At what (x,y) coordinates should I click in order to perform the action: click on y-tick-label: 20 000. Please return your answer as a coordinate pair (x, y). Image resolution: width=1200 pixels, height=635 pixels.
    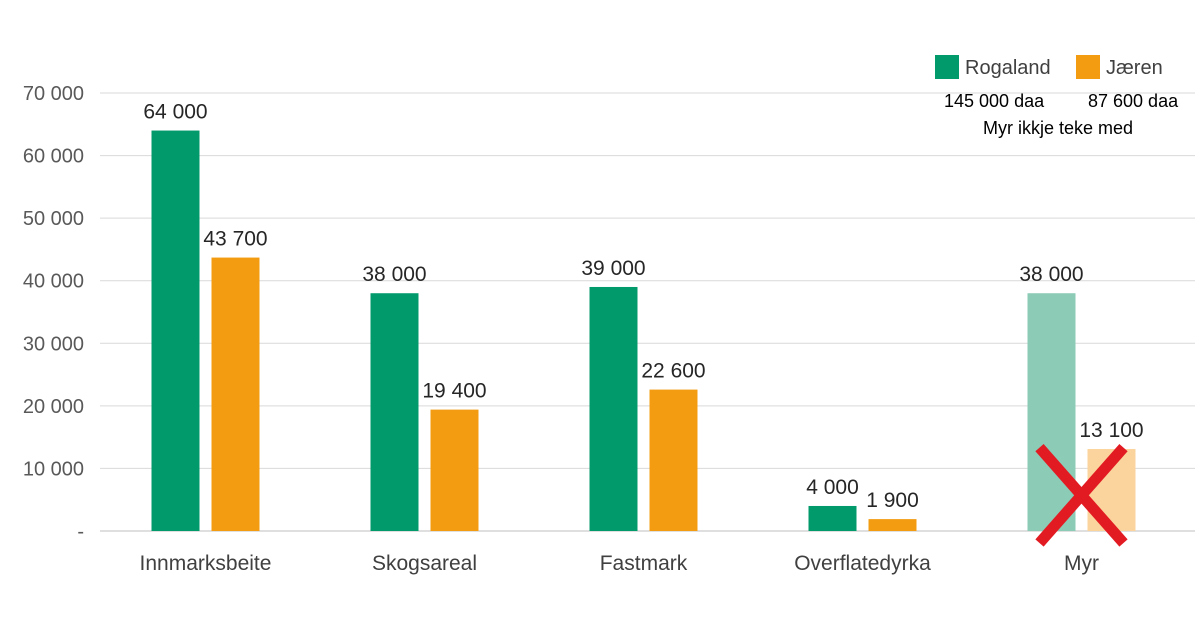
    Looking at the image, I should click on (53, 407).